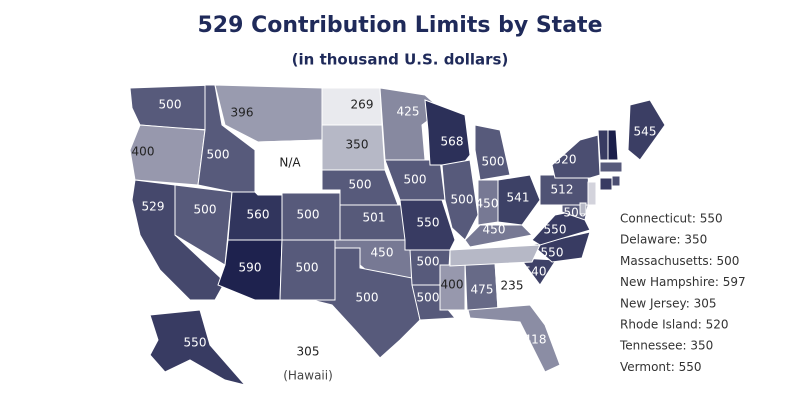 This screenshot has width=800, height=420. Describe the element at coordinates (661, 367) in the screenshot. I see `side-label: Vermont: 550` at that location.